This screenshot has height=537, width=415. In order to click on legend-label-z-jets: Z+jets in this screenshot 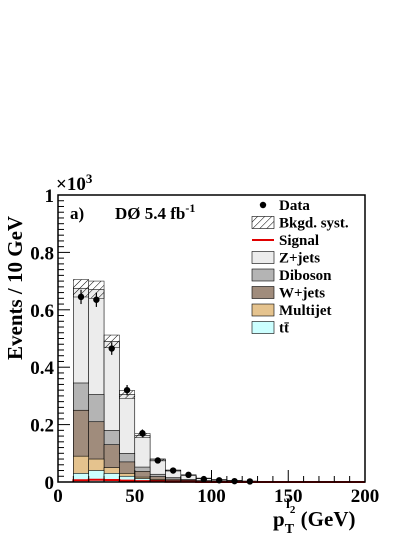, I will do `click(299, 259)`.